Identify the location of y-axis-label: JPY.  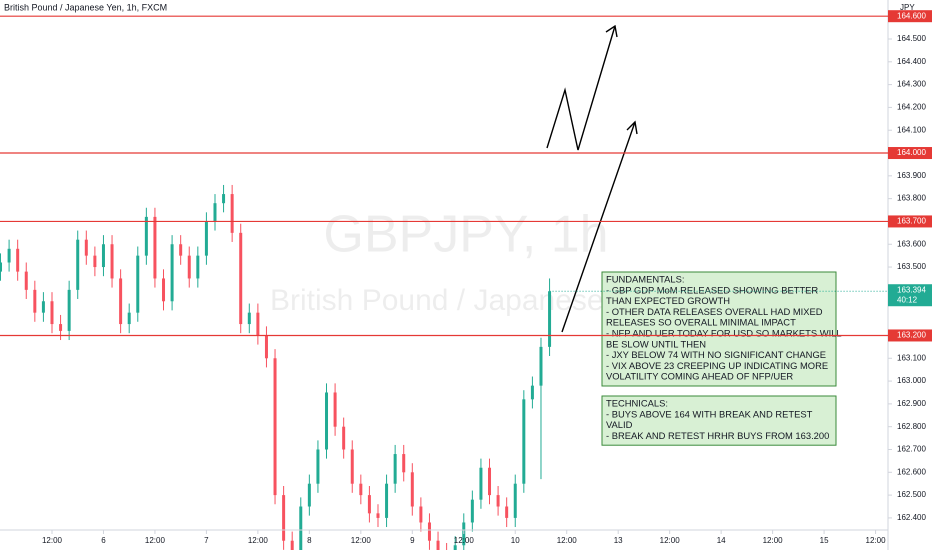
(907, 7).